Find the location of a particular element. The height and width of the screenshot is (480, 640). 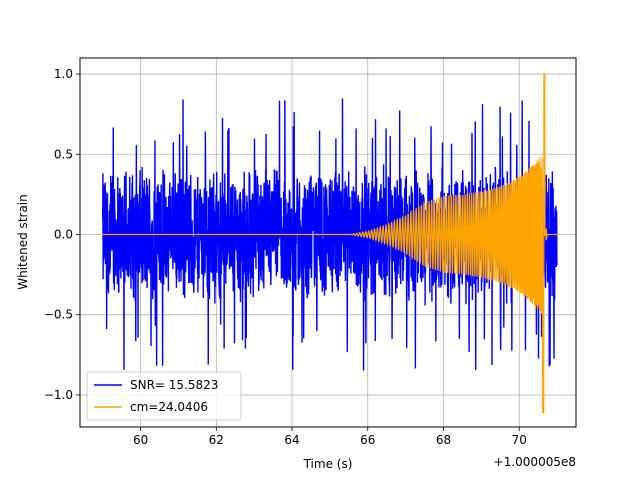

x-axis-label: Time (s) is located at coordinates (328, 464).